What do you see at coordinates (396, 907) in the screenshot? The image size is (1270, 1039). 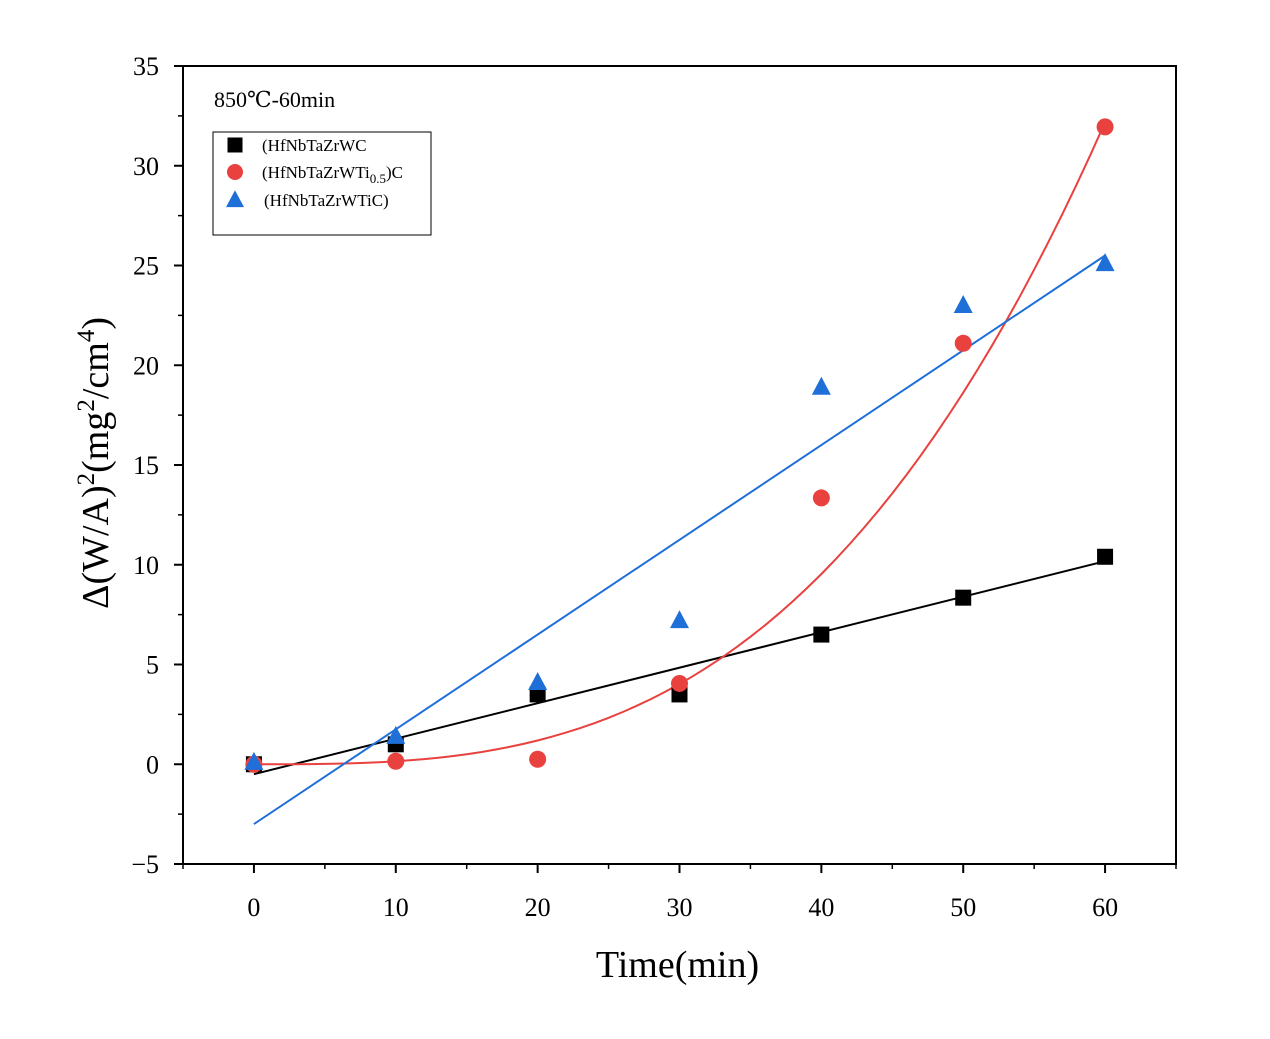 I see `x-tick-label: 10` at bounding box center [396, 907].